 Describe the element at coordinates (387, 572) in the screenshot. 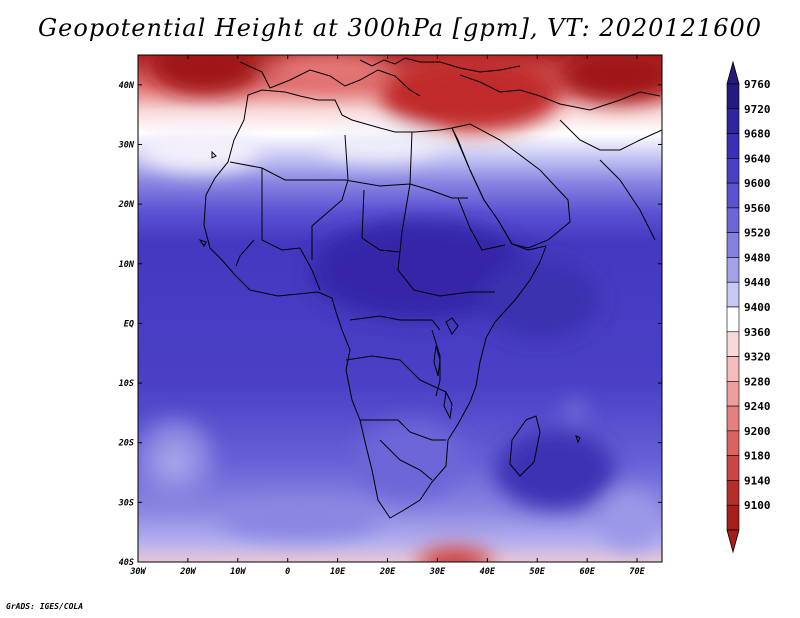

I see `lon-tick-label: 20E` at that location.